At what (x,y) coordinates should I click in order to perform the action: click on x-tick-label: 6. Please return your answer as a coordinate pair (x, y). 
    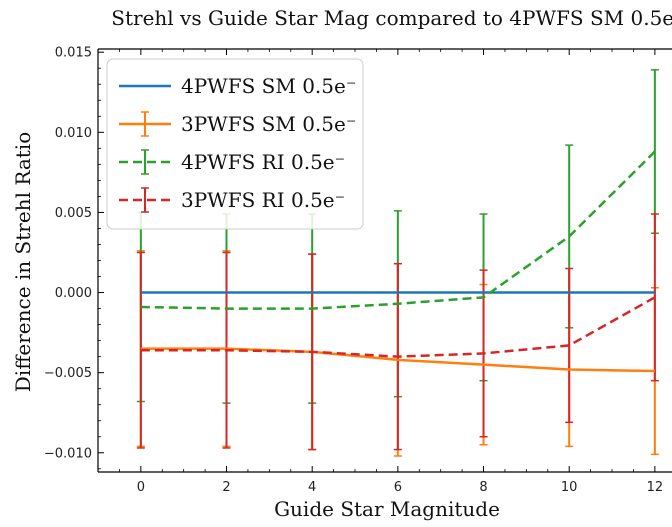
    Looking at the image, I should click on (398, 487).